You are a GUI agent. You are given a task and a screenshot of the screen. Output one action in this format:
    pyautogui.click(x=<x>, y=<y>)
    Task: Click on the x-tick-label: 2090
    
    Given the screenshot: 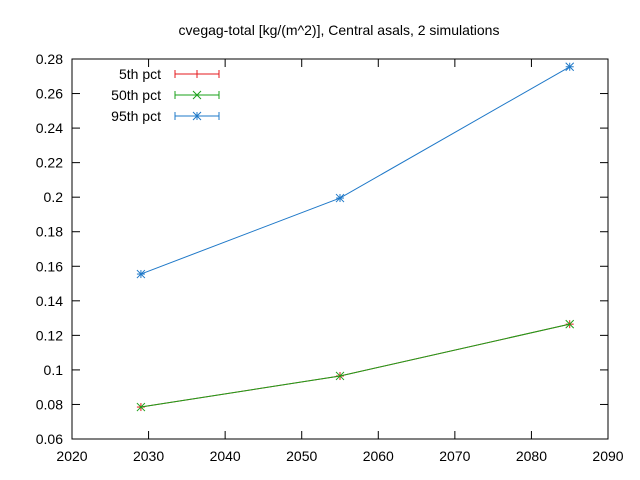 What is the action you would take?
    pyautogui.click(x=607, y=456)
    